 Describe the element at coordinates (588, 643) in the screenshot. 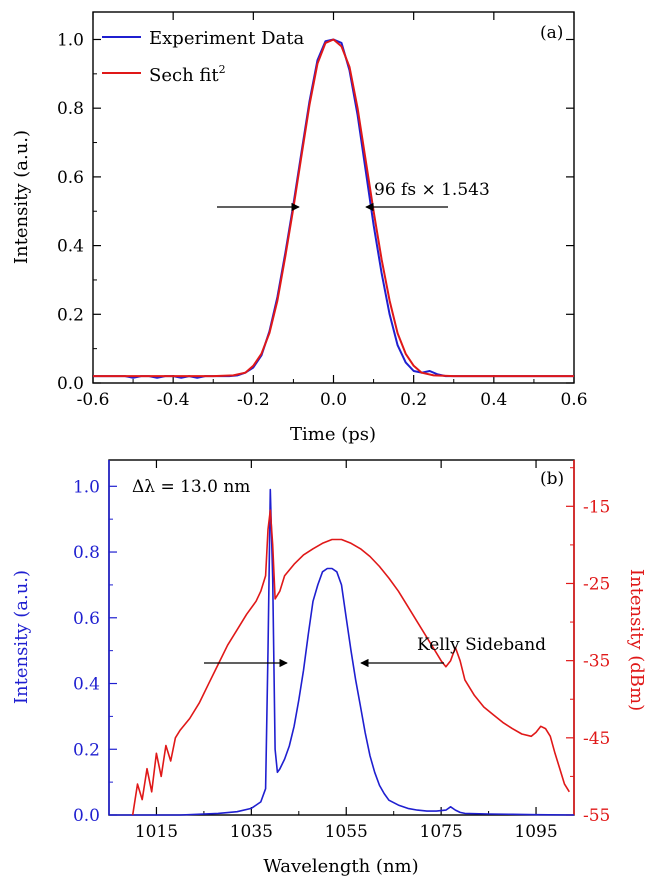

I see `panel-b-right-y-axis: -55 -45 -35 -25 -15` at that location.